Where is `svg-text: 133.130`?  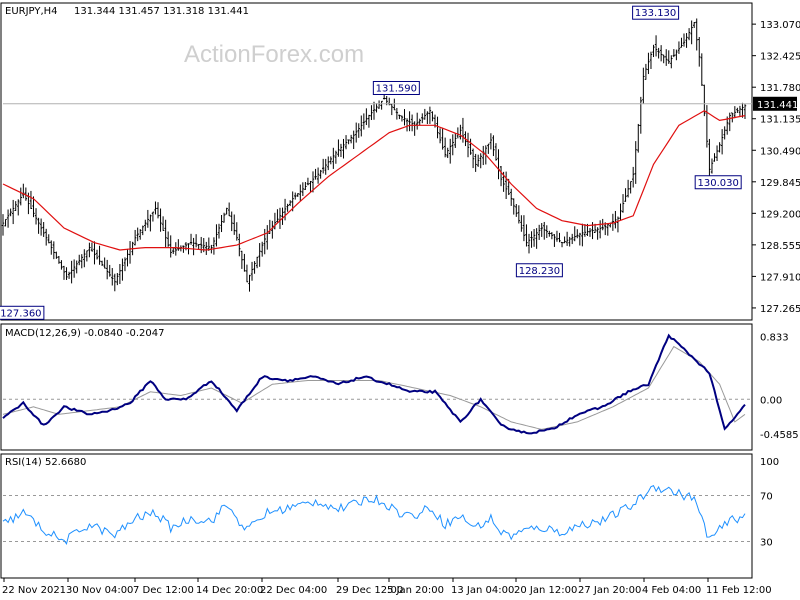
svg-text: 133.130 is located at coordinates (655, 13).